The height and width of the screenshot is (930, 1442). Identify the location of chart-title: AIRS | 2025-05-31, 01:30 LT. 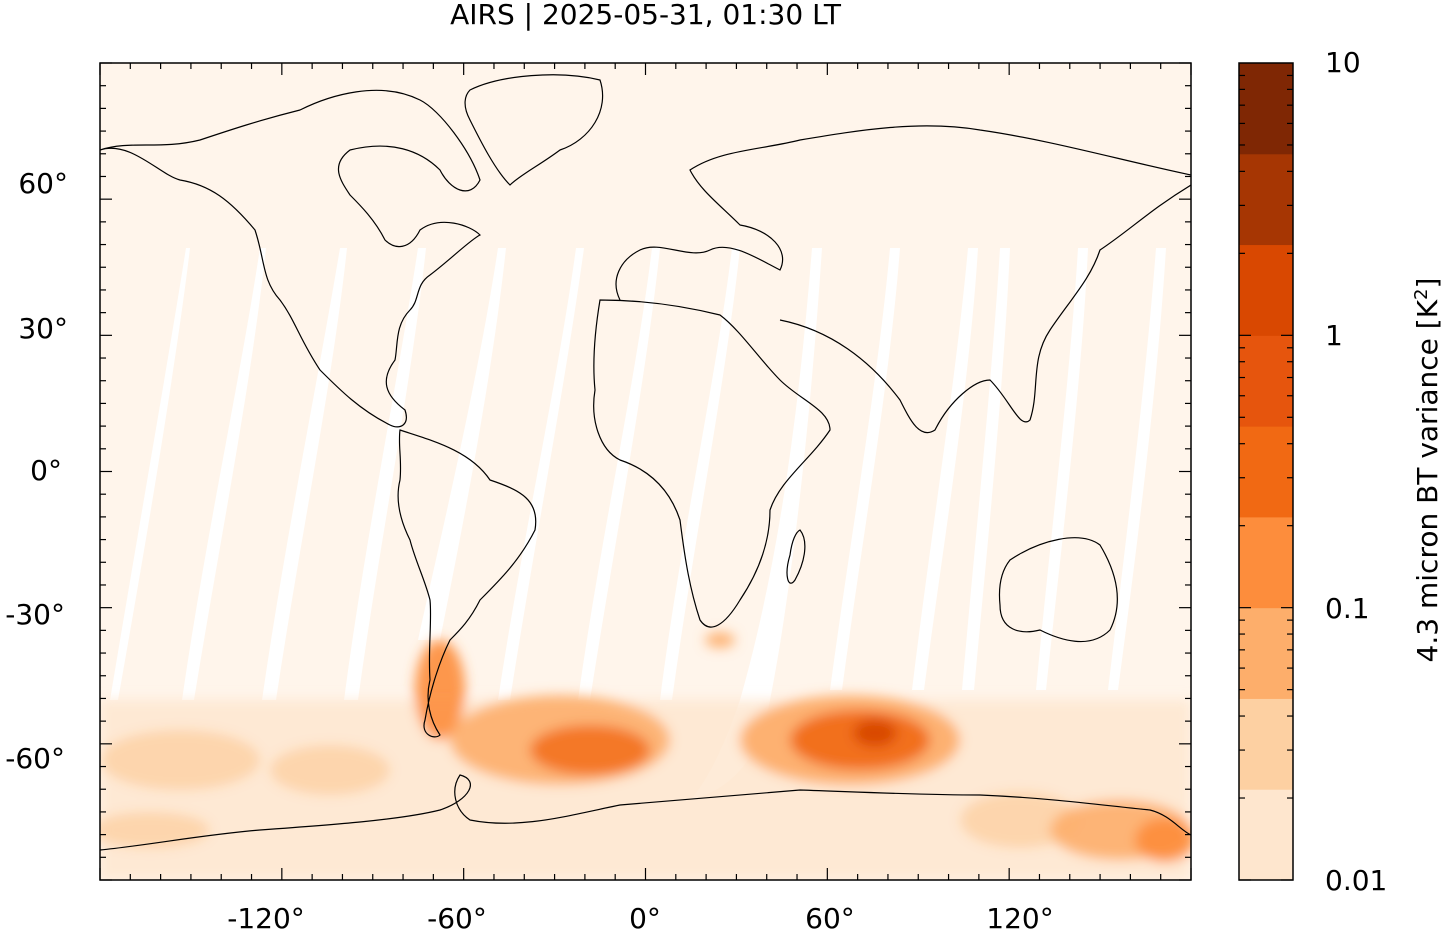
(645, 15).